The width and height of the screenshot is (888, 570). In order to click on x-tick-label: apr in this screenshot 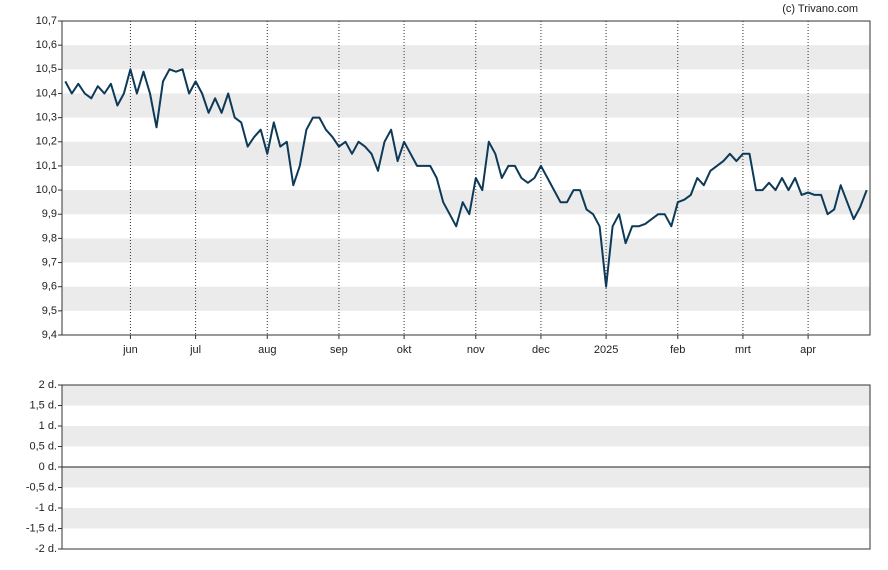, I will do `click(808, 350)`.